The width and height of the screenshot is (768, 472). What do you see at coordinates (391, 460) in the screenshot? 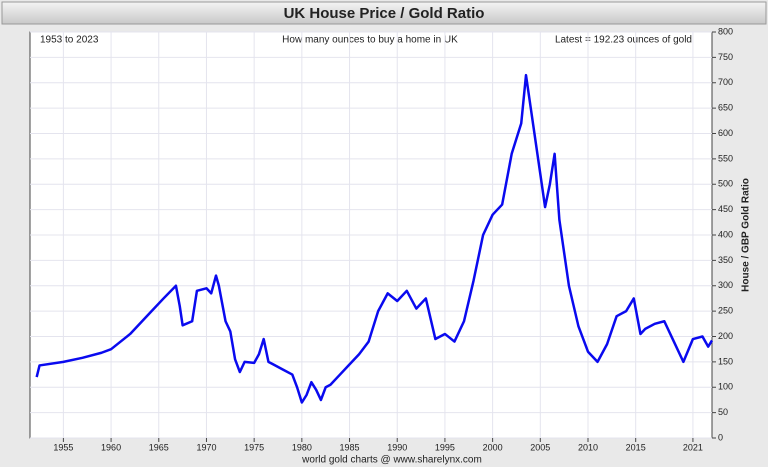
I see `x-axis-label: world gold charts @ www.sharelynx.com` at bounding box center [391, 460].